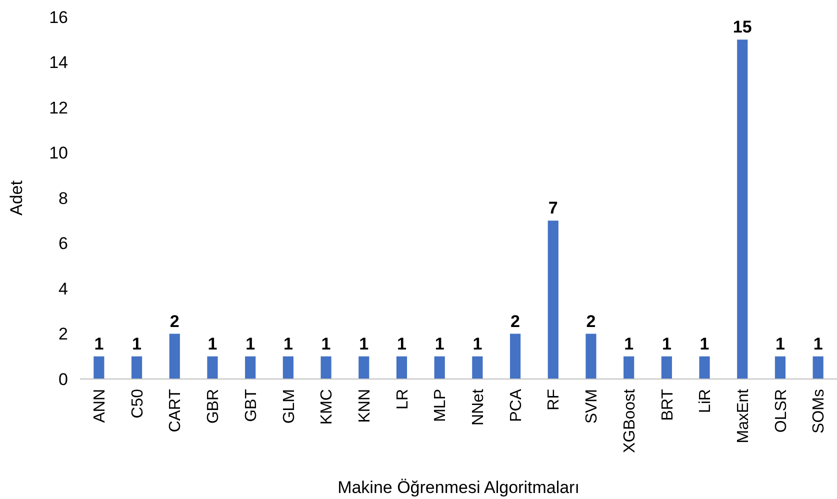 The width and height of the screenshot is (837, 499). Describe the element at coordinates (175, 410) in the screenshot. I see `x-tick-label: CART` at that location.